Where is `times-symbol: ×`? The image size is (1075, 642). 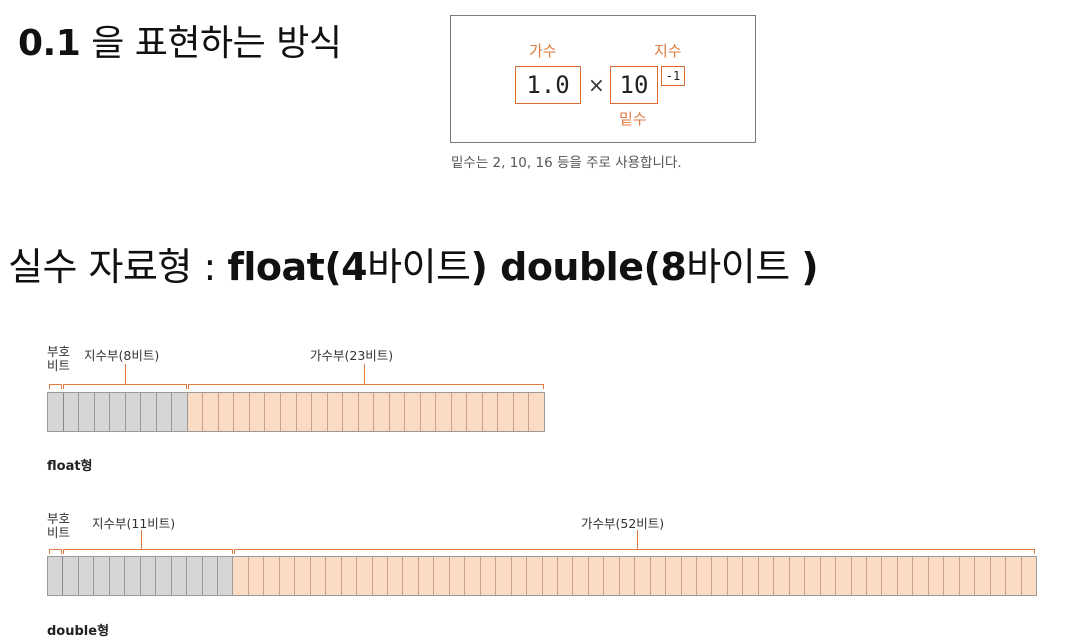 times-symbol: × is located at coordinates (596, 85).